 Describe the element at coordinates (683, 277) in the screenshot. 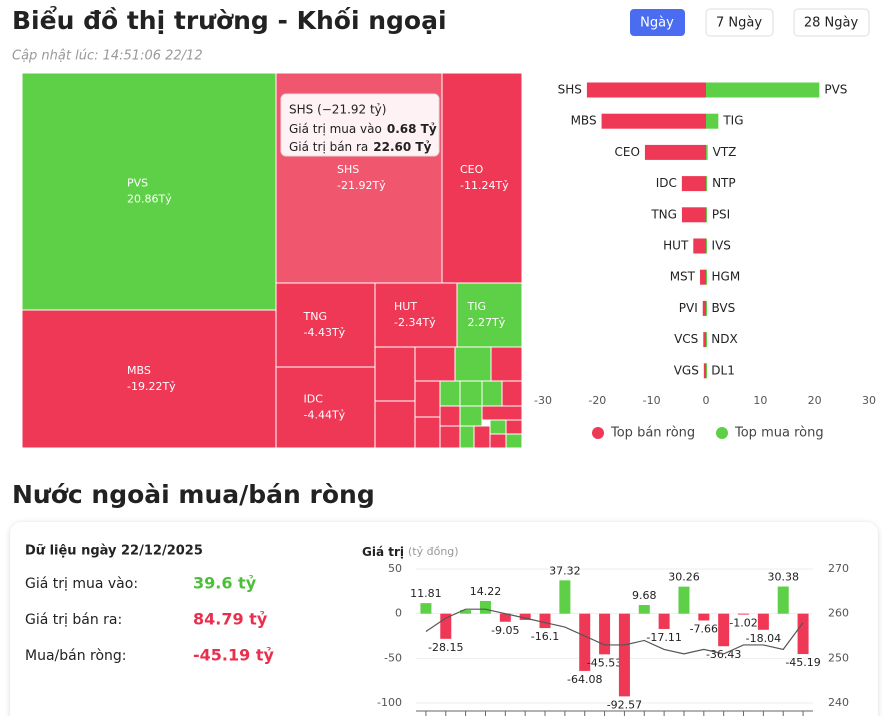

I see `bar-label: MST` at that location.